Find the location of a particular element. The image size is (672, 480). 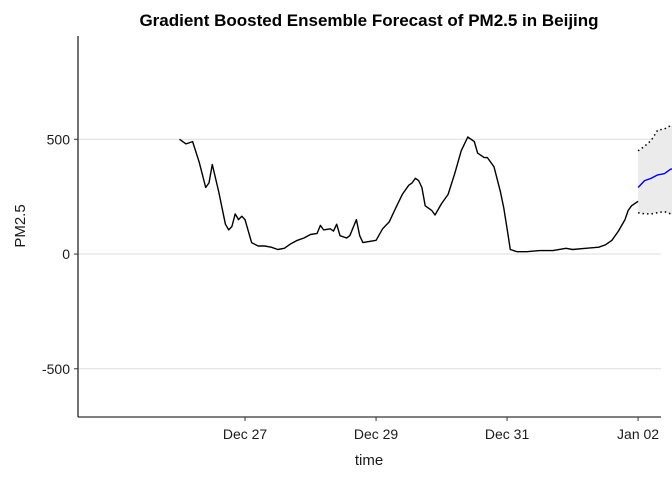

x-tick-label: Dec 27 is located at coordinates (245, 434).